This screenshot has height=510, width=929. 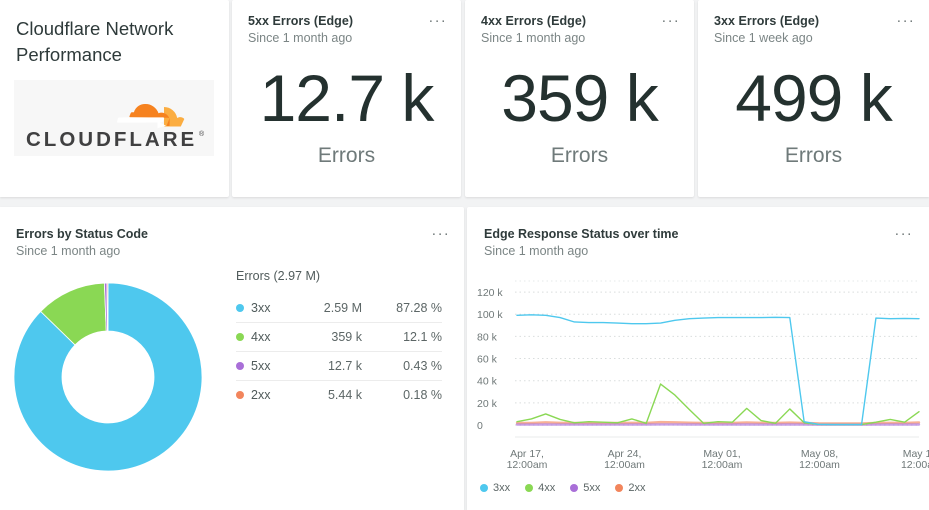 What do you see at coordinates (107, 307) in the screenshot?
I see `donut-slice-2xx` at bounding box center [107, 307].